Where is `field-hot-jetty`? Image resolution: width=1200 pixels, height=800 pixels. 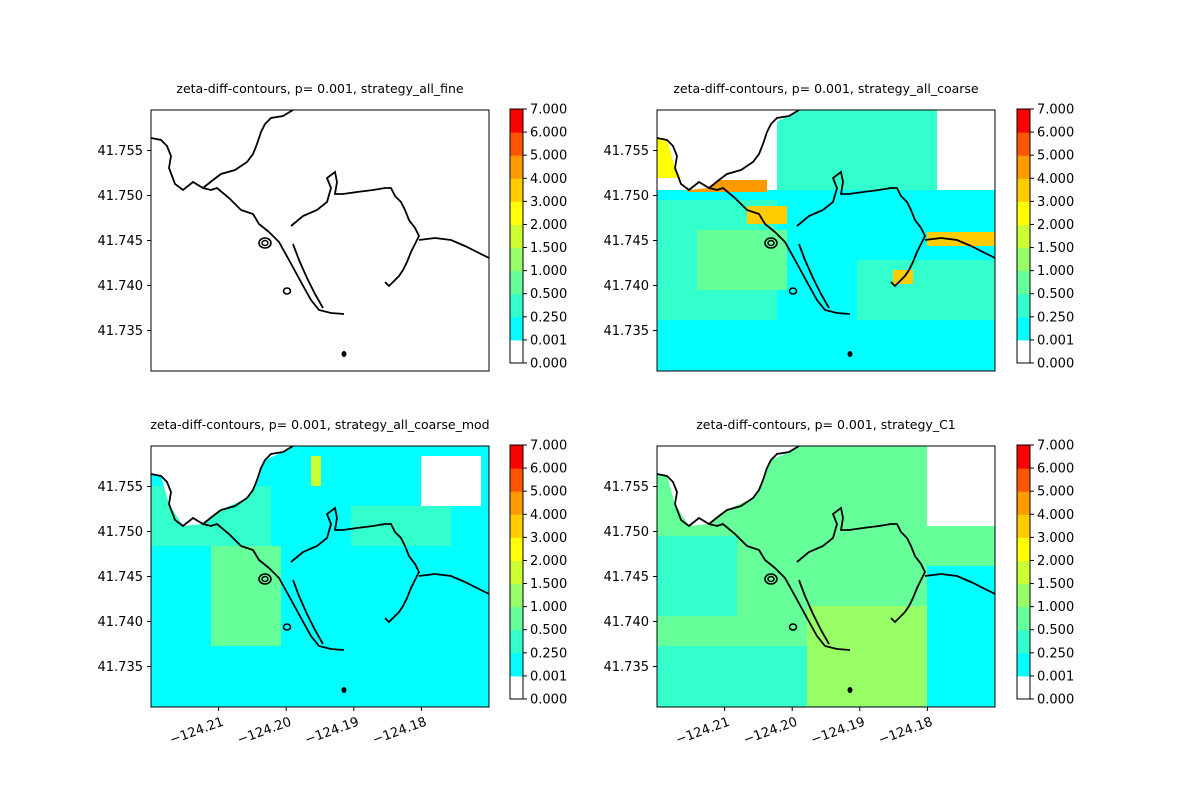
field-hot-jetty is located at coordinates (767, 215).